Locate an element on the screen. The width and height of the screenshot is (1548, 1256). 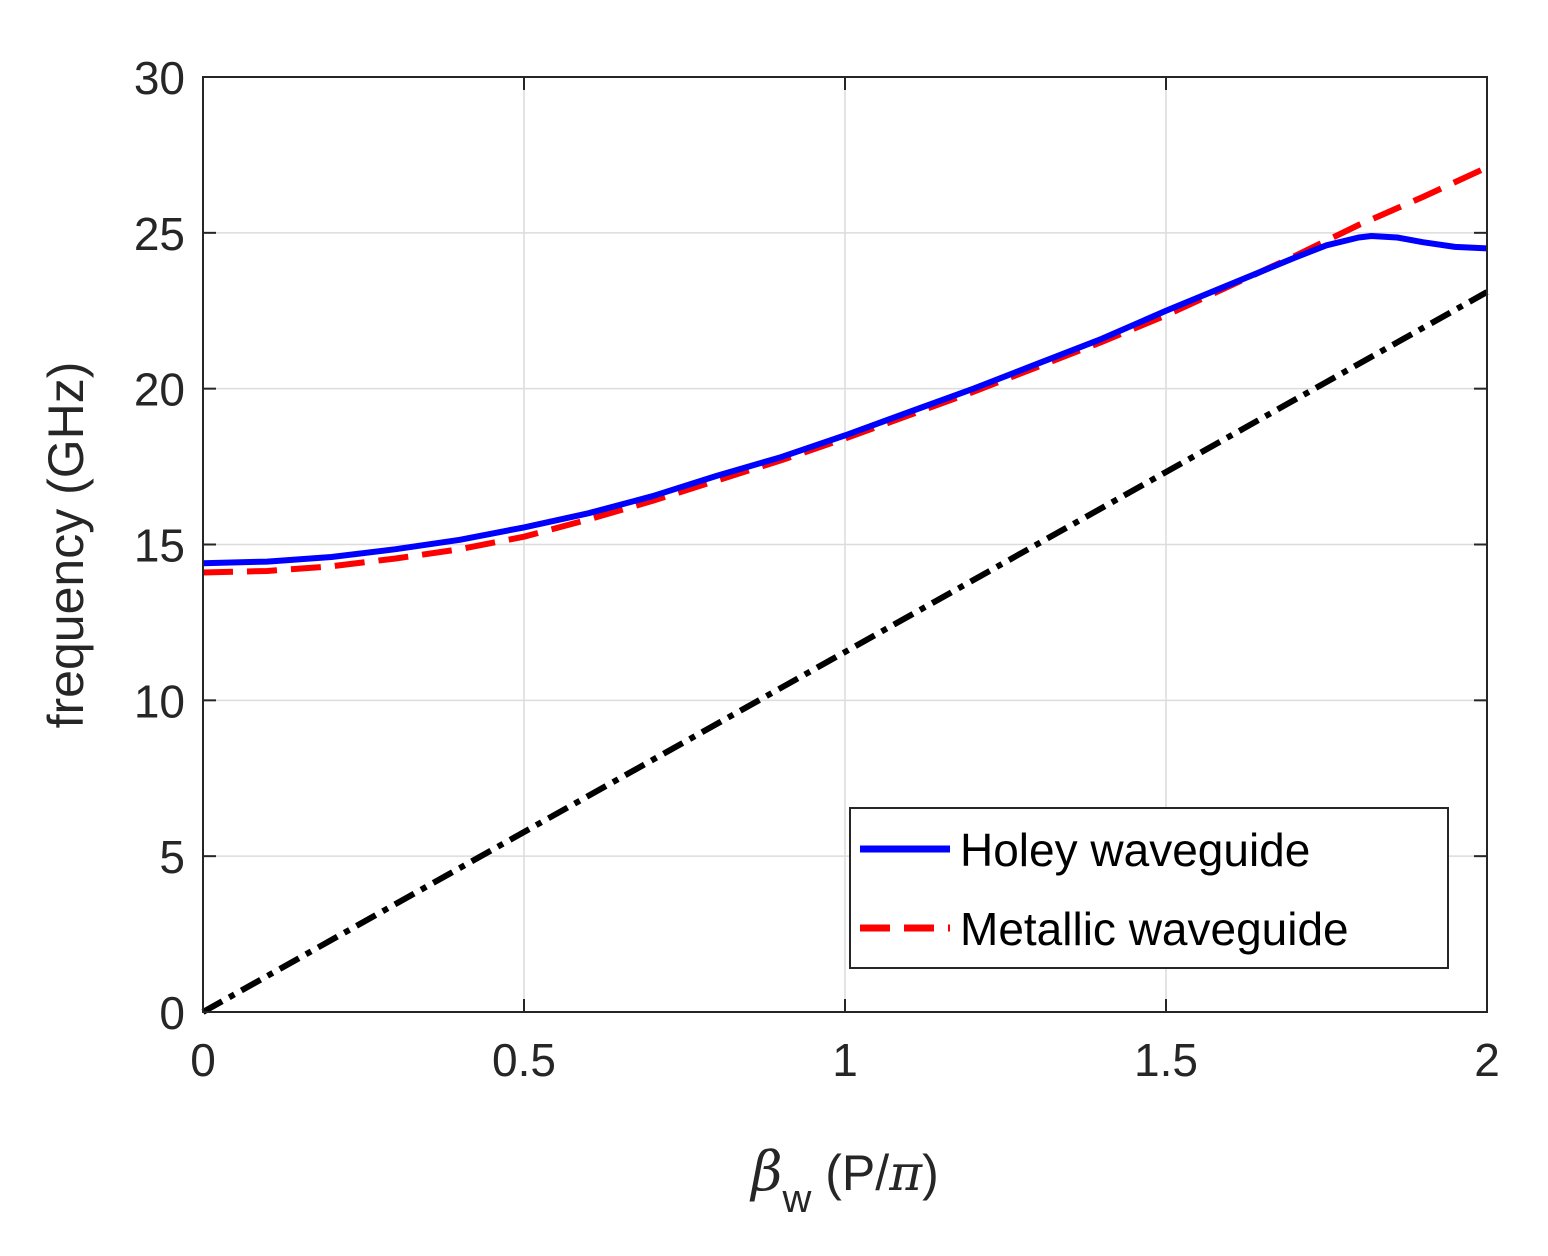
x-tick-label: 1.5 is located at coordinates (1166, 1060).